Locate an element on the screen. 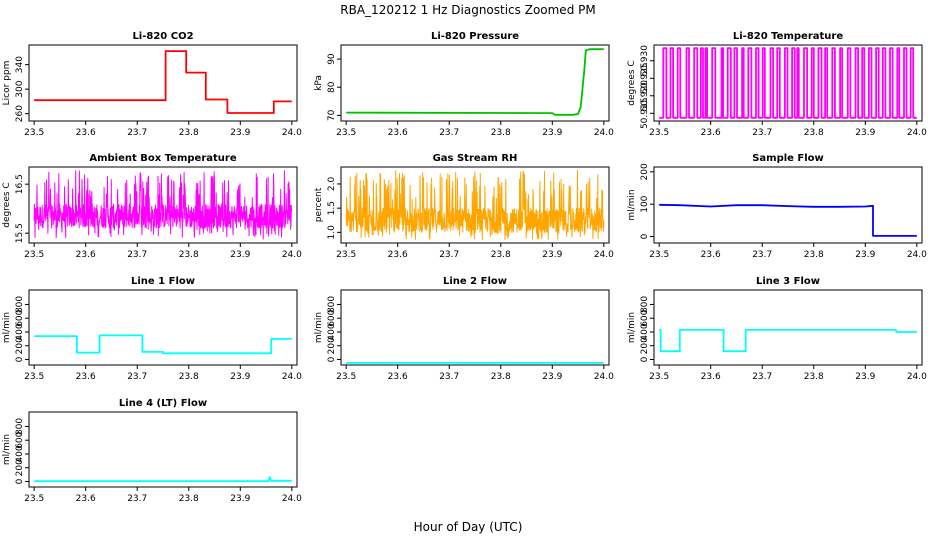  y-tick-label: 16.5 is located at coordinates (20, 184).